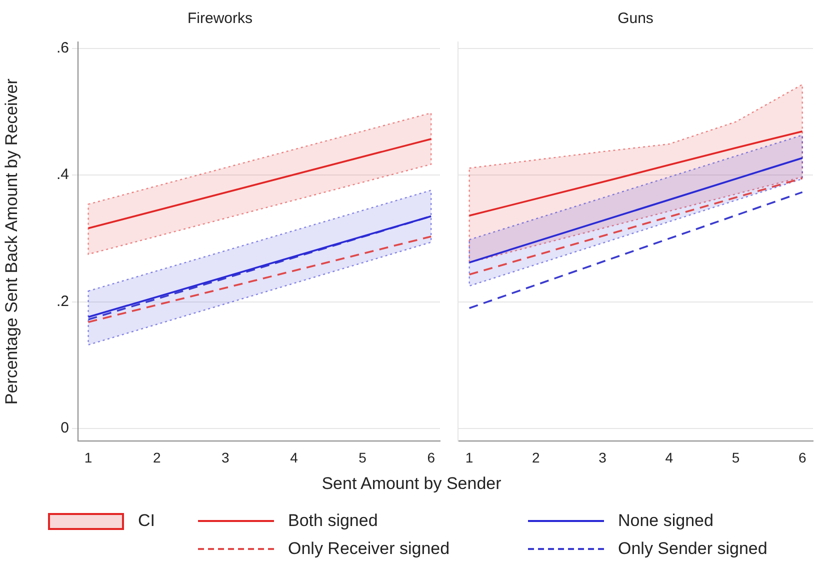  I want to click on legend-label: Only Receiver signed, so click(369, 549).